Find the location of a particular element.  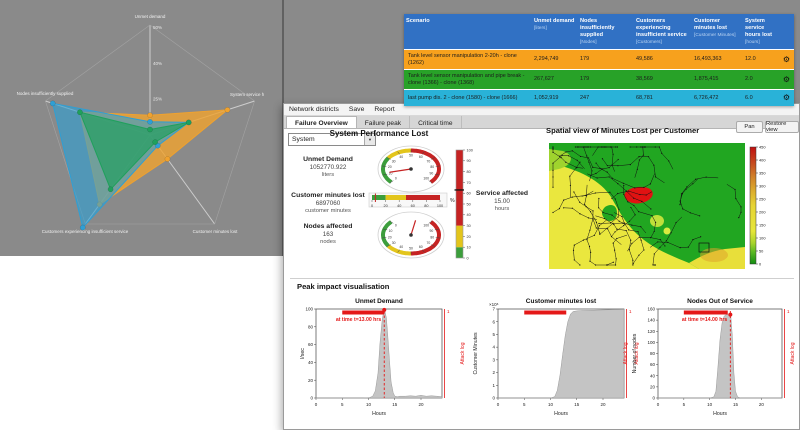

menu-item-0: Network districts is located at coordinates (314, 109).